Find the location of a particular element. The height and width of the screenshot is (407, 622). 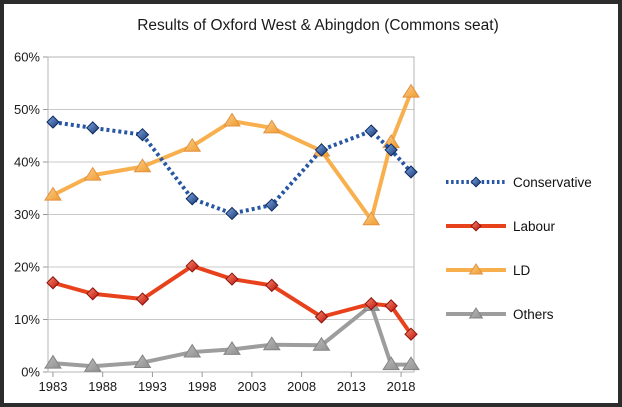

legend-item-labour: Labour is located at coordinates (518, 226).